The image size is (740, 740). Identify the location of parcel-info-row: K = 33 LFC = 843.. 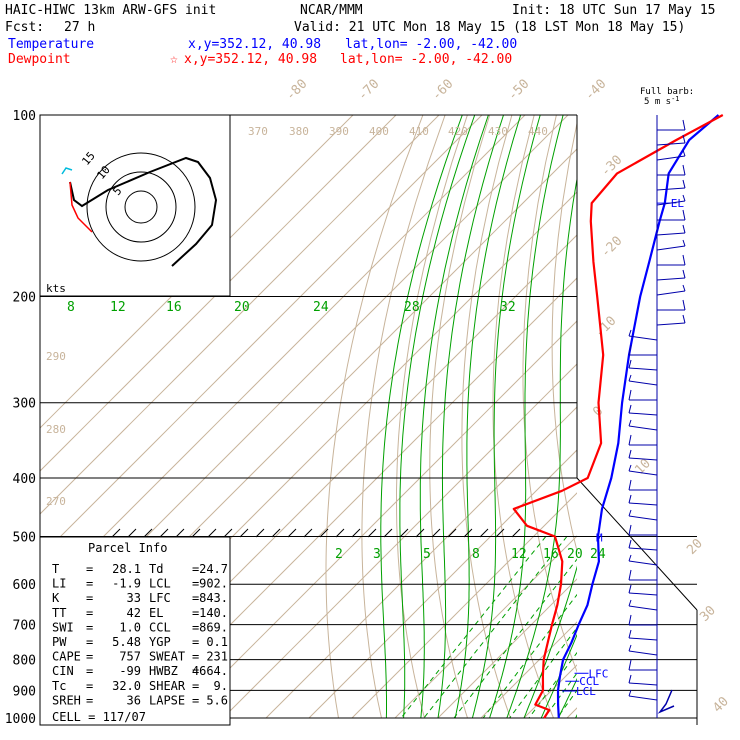
(140, 598).